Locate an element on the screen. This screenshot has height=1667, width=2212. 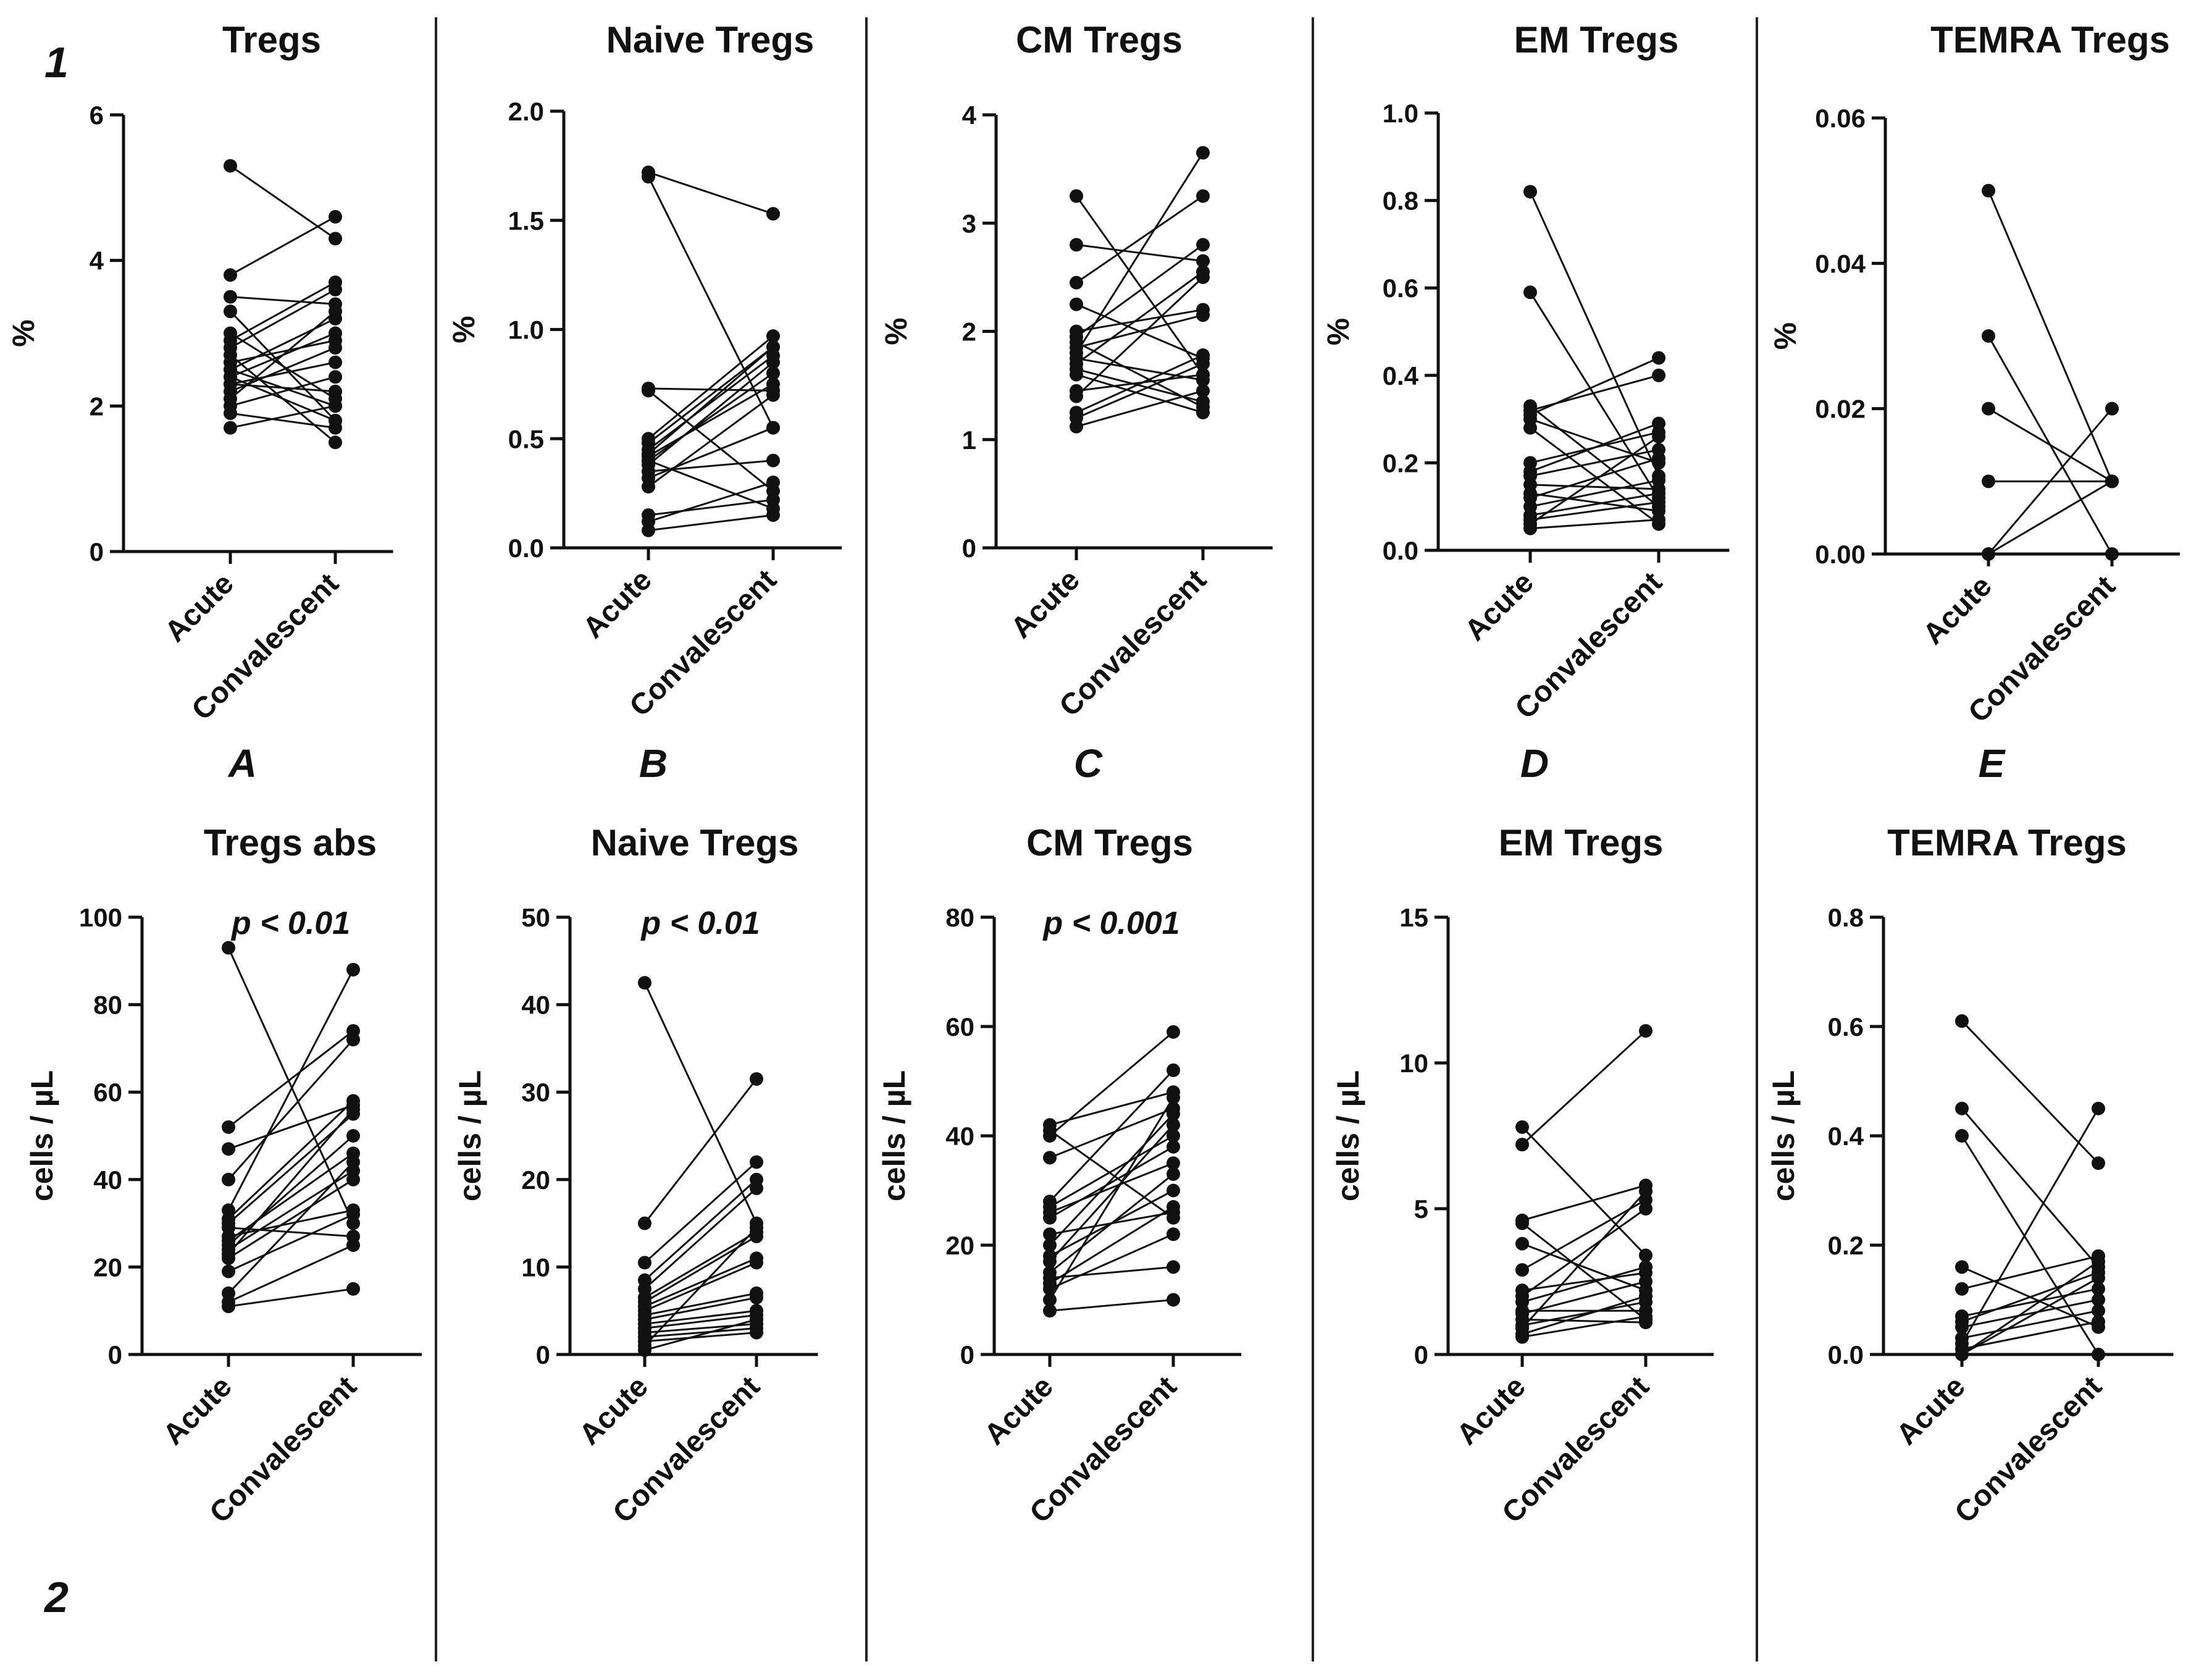
y-tick-label: 0 is located at coordinates (969, 549).